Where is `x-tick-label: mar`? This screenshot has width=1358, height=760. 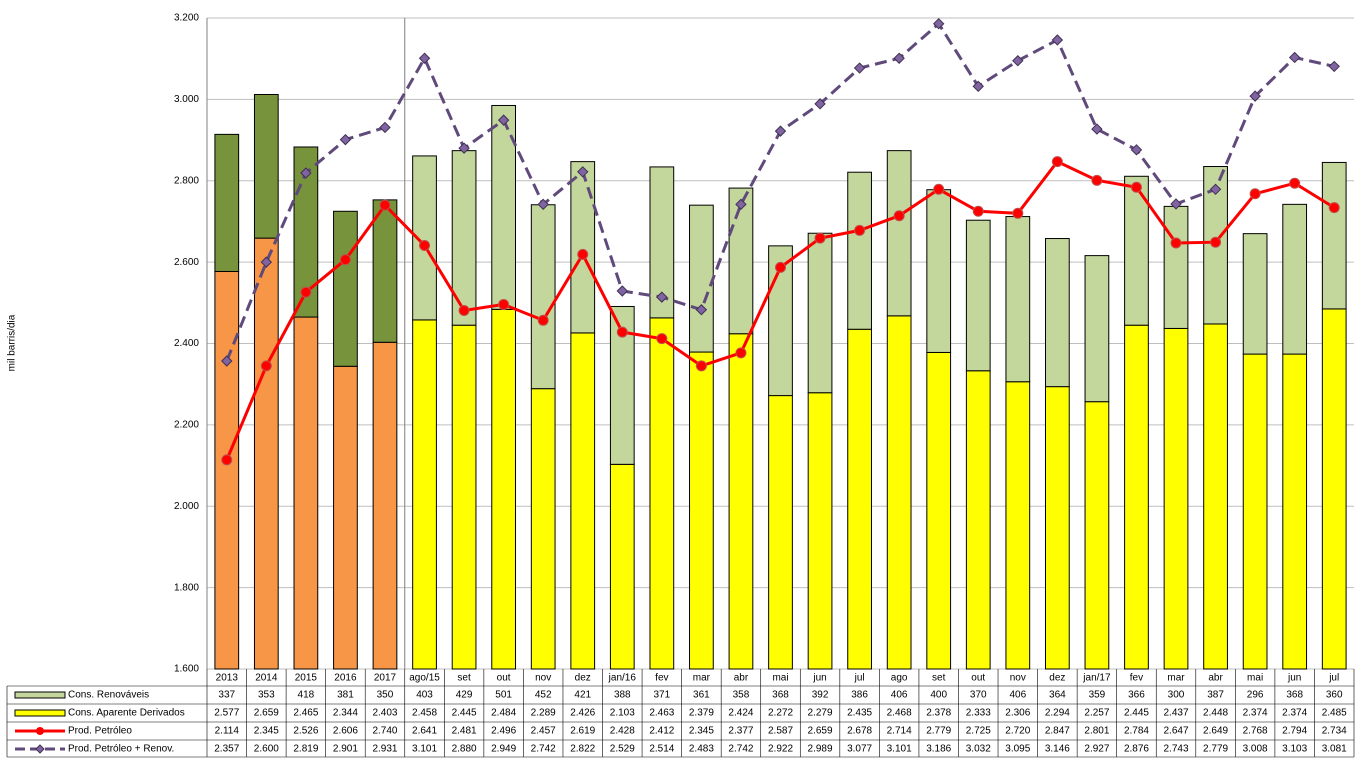
x-tick-label: mar is located at coordinates (702, 678).